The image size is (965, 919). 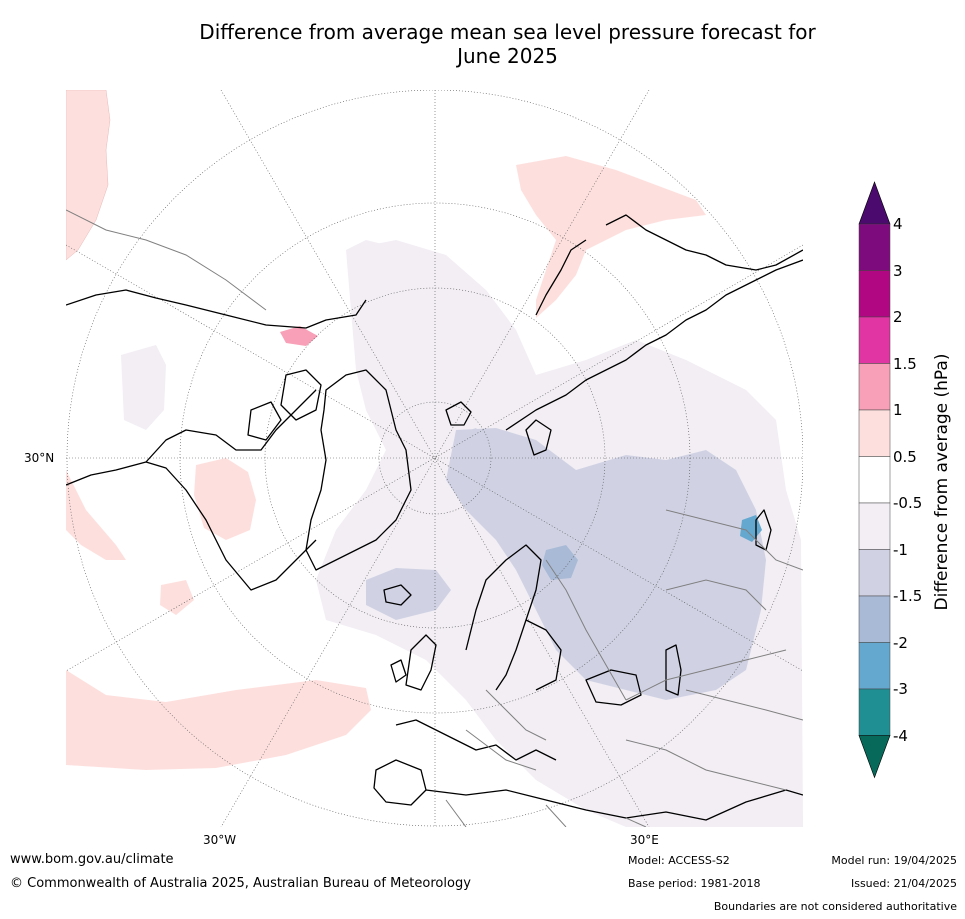 I want to click on anomaly-svalbard-medium, so click(x=470, y=446).